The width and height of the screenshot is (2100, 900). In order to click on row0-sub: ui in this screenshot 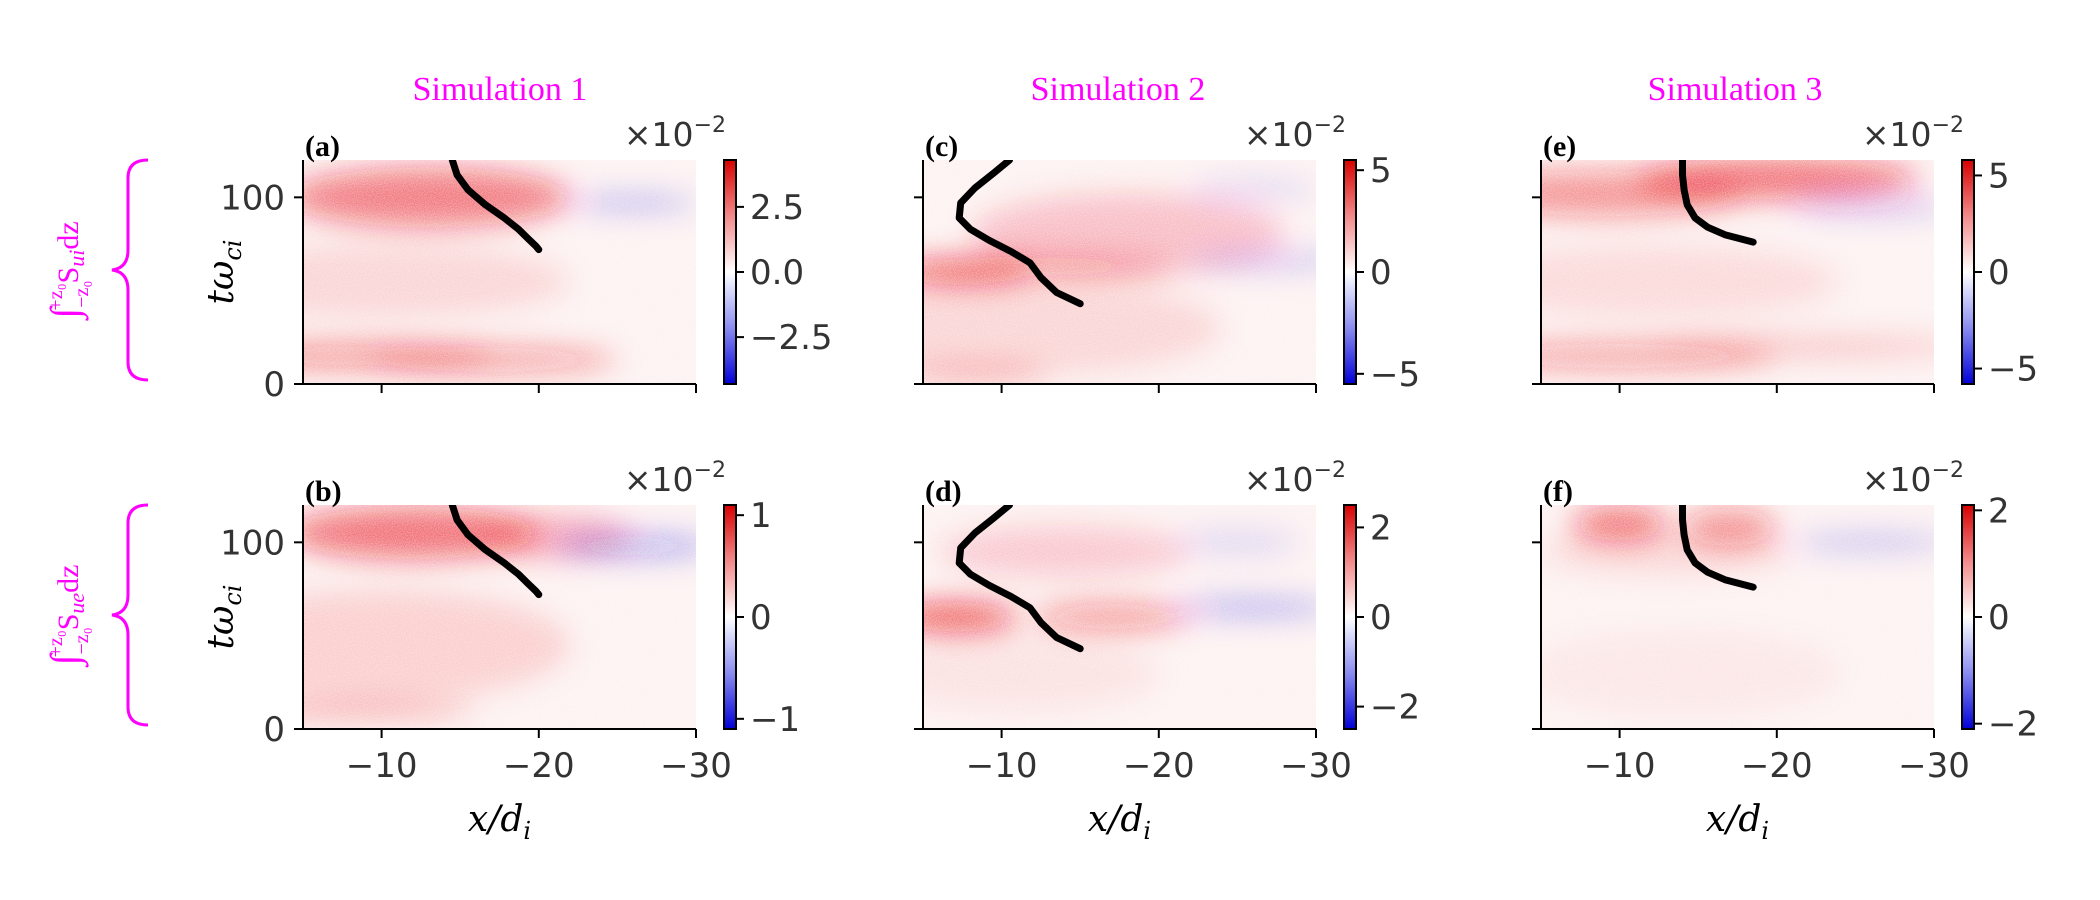, I will do `click(76, 258)`.